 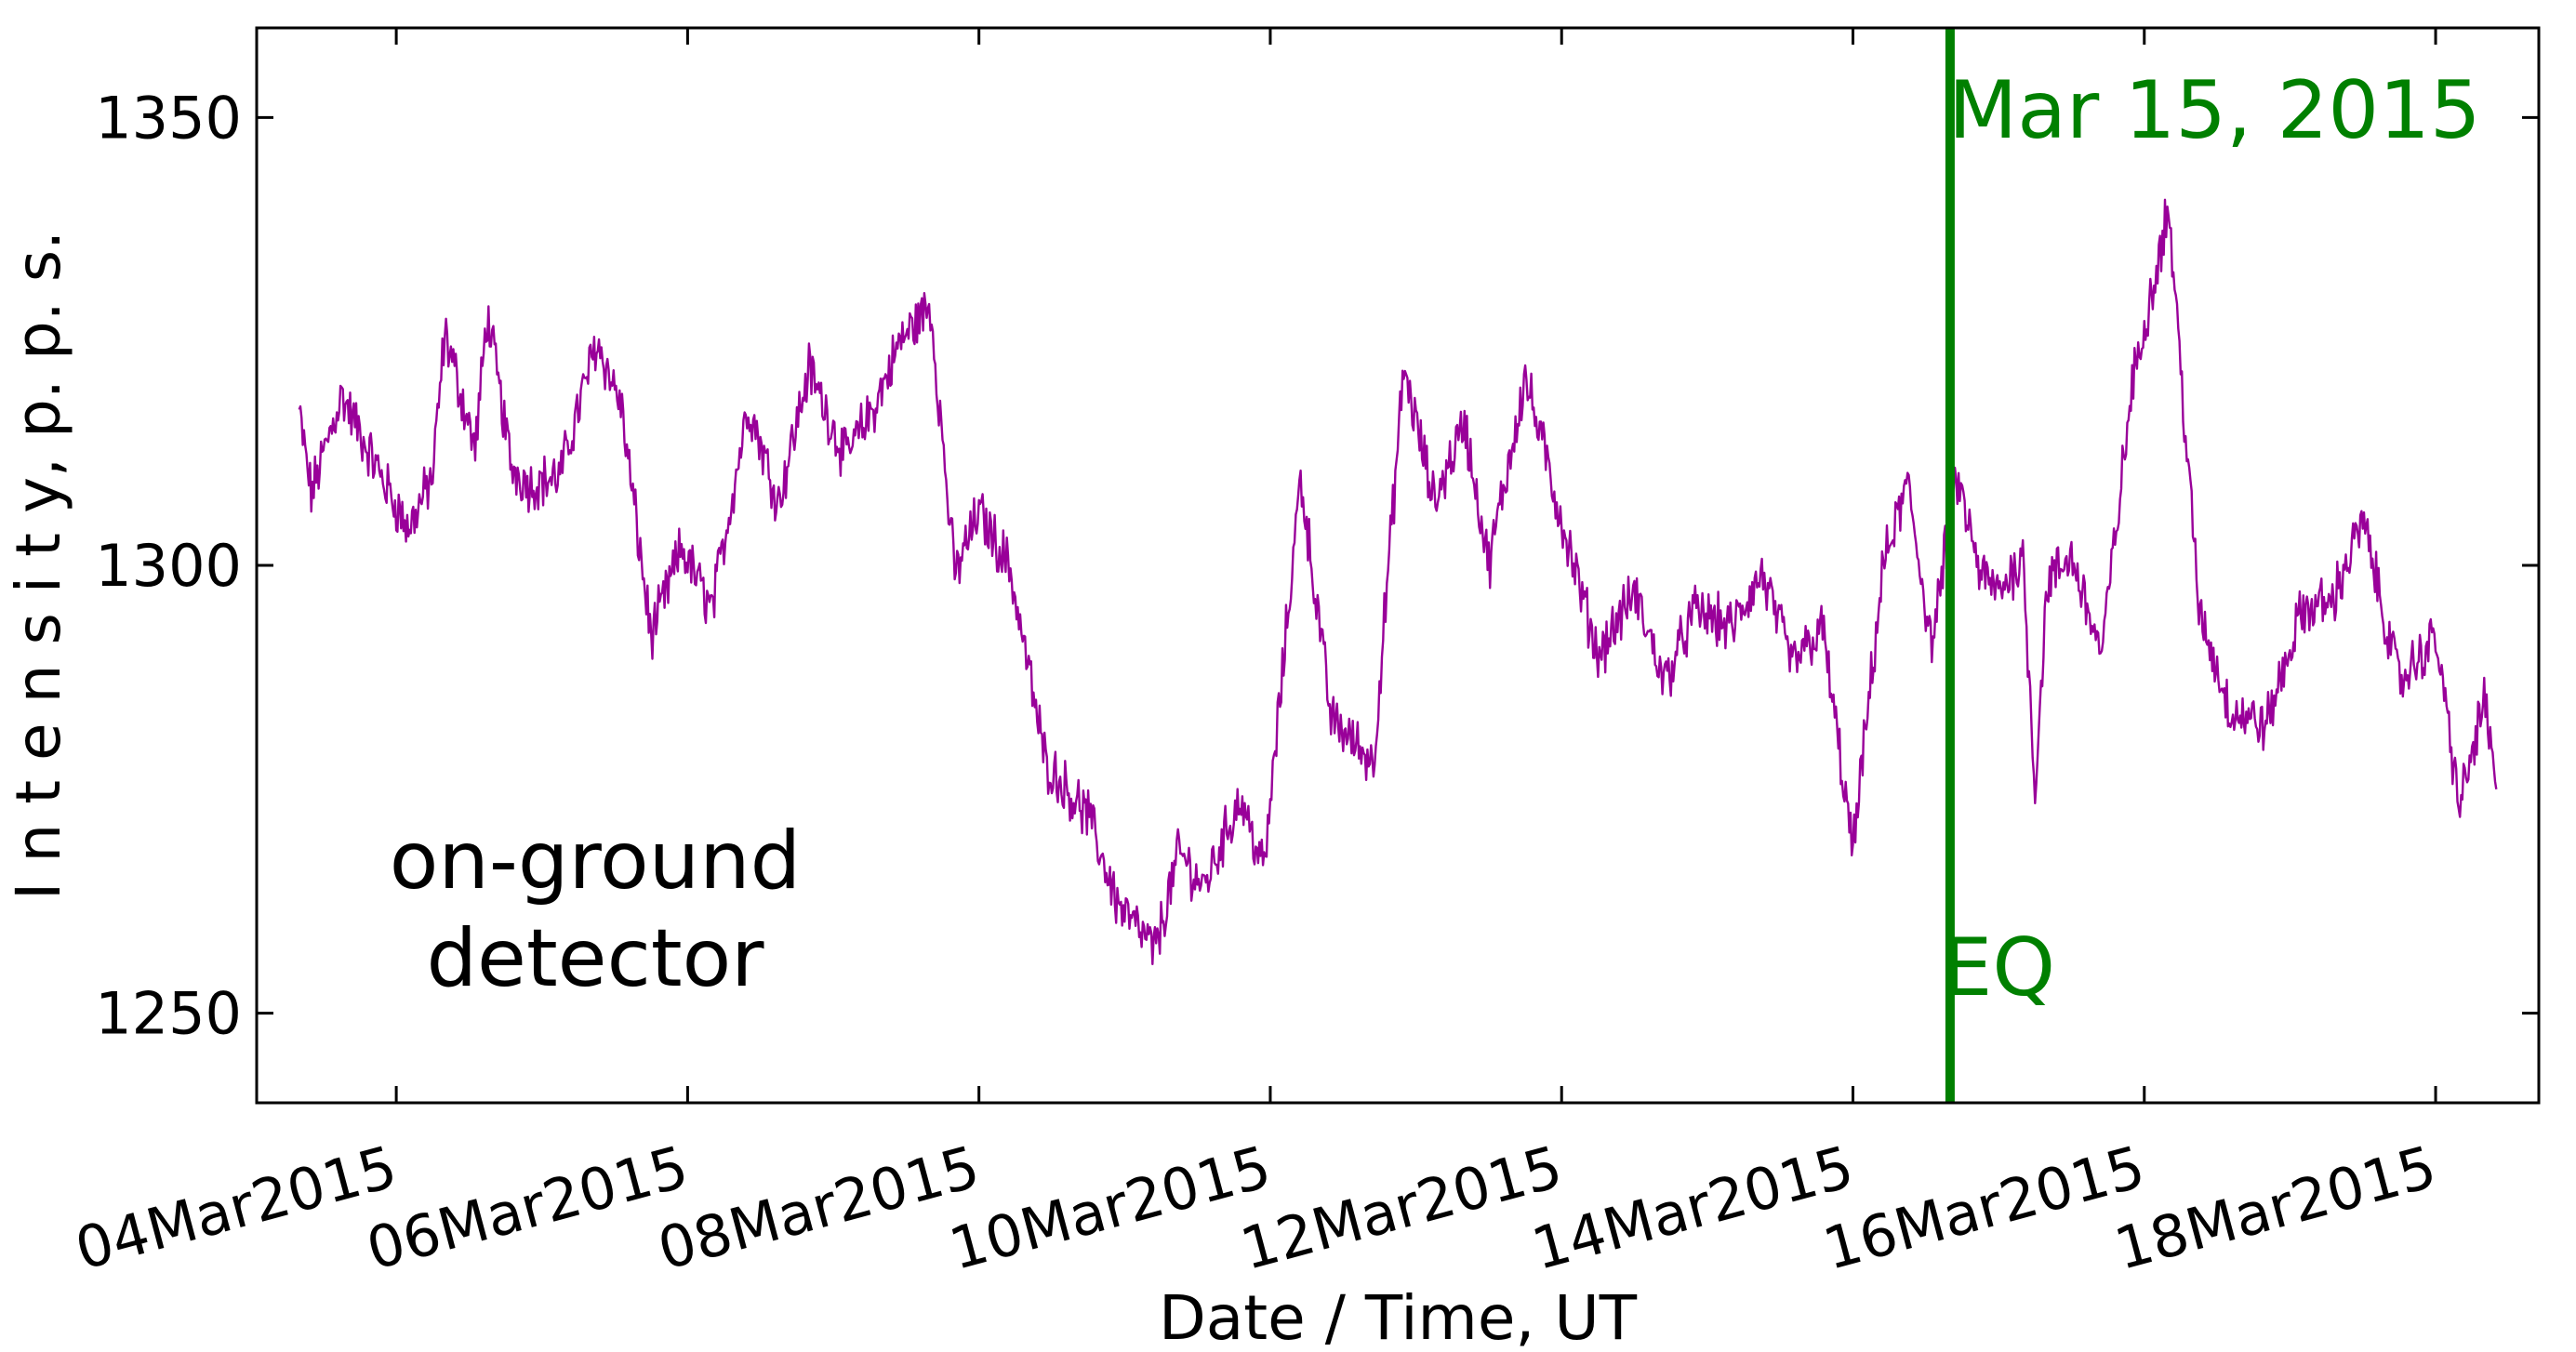 What do you see at coordinates (1983, 1208) in the screenshot?
I see `x-tick-label: 16Mar2015` at bounding box center [1983, 1208].